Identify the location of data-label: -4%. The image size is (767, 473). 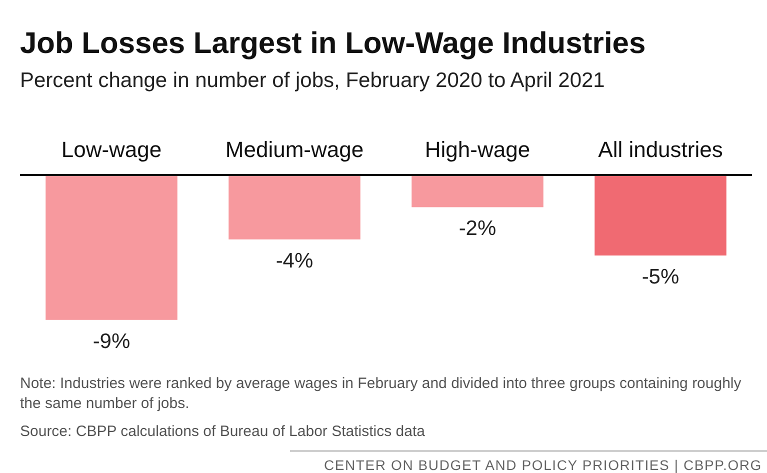
(295, 260).